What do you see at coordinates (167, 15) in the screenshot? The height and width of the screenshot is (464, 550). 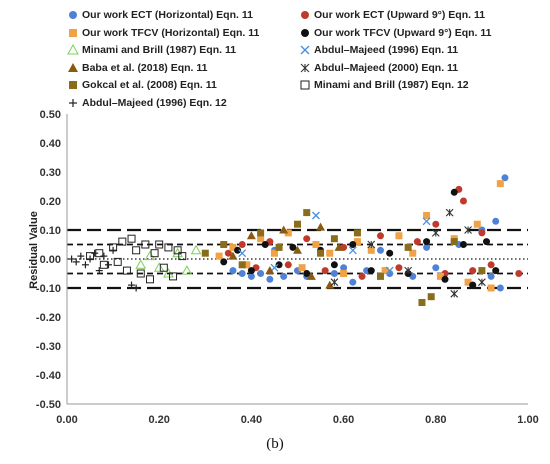 I see `legend-label: Our work ECT (Horizontal) Eqn. 11` at bounding box center [167, 15].